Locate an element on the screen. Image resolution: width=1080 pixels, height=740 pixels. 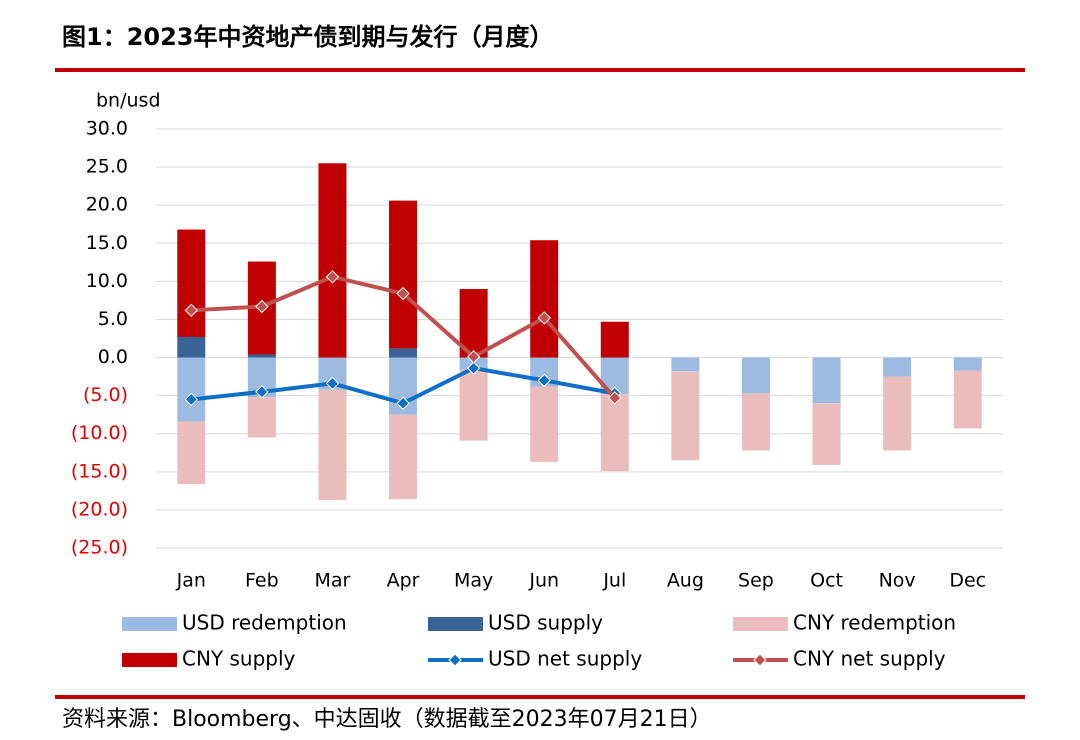
top-rule is located at coordinates (540, 70).